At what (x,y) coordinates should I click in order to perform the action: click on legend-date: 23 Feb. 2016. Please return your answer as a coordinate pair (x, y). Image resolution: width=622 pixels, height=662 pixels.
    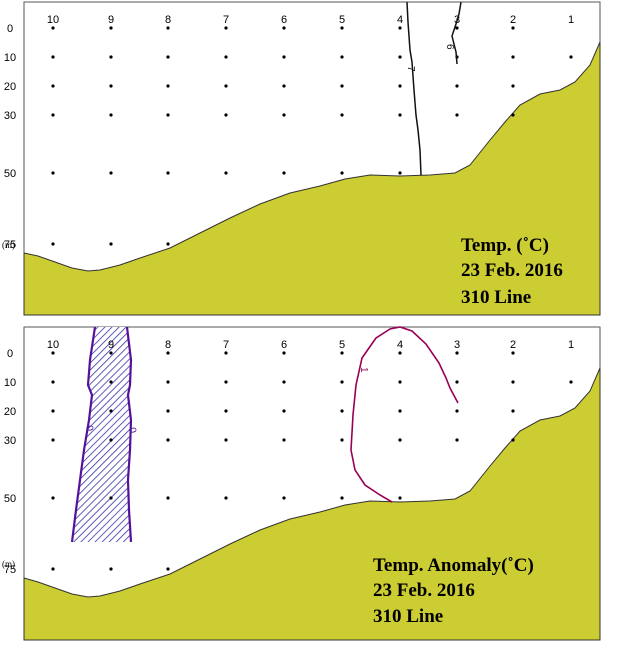
    Looking at the image, I should click on (512, 270).